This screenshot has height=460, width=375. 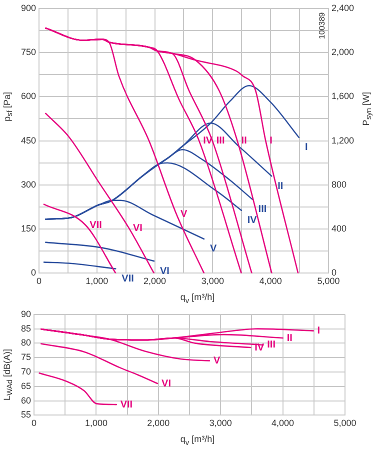 I want to click on y2-tick-label: 1,600, so click(x=342, y=96).